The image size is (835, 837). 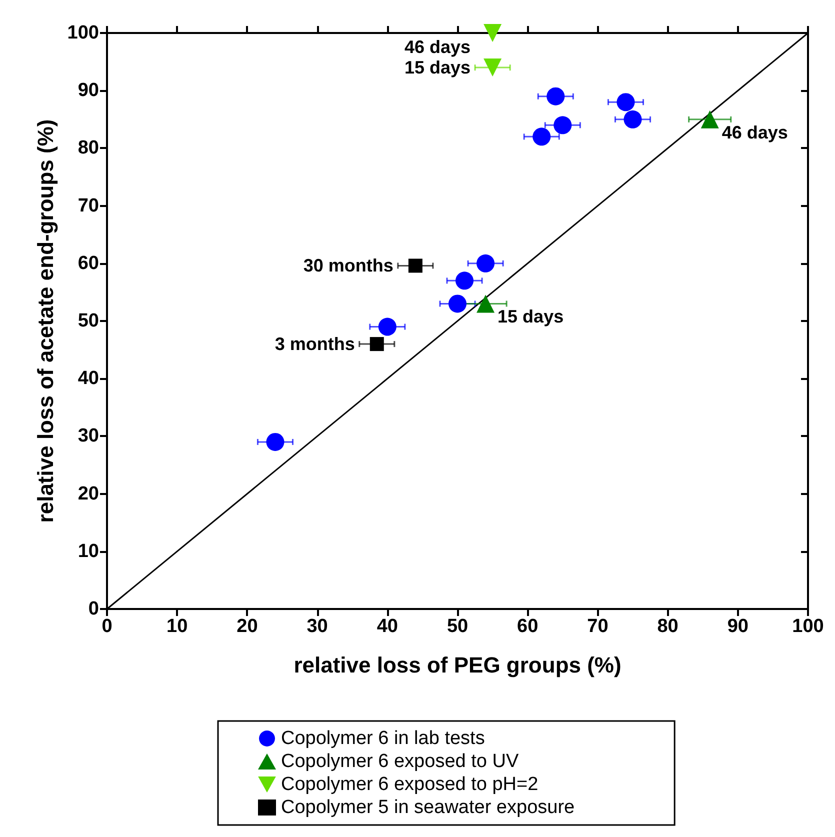 I want to click on x-axis-title: relative loss of PEG groups (%), so click(x=458, y=665).